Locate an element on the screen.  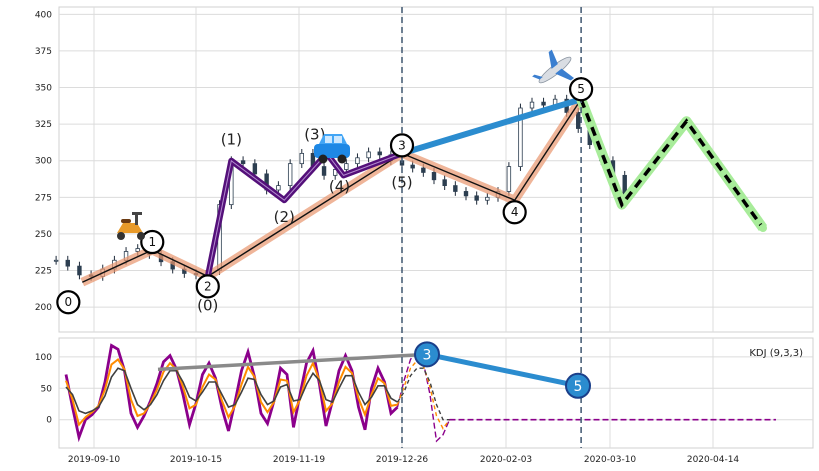
wave-circle-label: 1 is located at coordinates (152, 242).